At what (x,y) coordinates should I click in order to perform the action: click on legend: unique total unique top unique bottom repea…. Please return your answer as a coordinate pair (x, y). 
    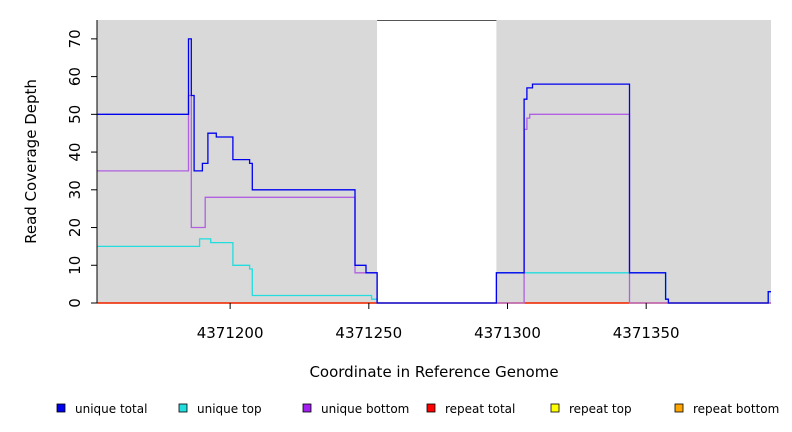
    Looking at the image, I should click on (417, 409).